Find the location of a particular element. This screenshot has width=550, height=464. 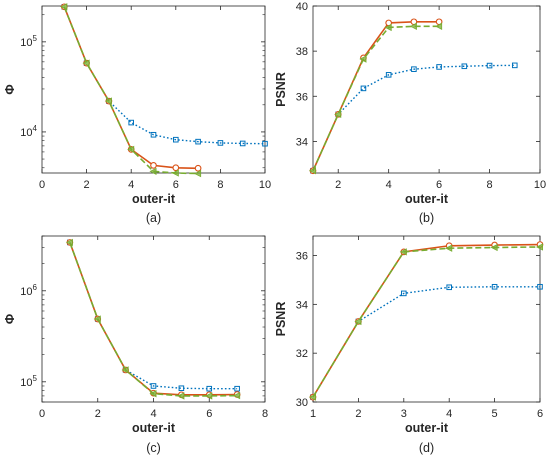

y-tick-label: 10⁴ is located at coordinates (28, 131).